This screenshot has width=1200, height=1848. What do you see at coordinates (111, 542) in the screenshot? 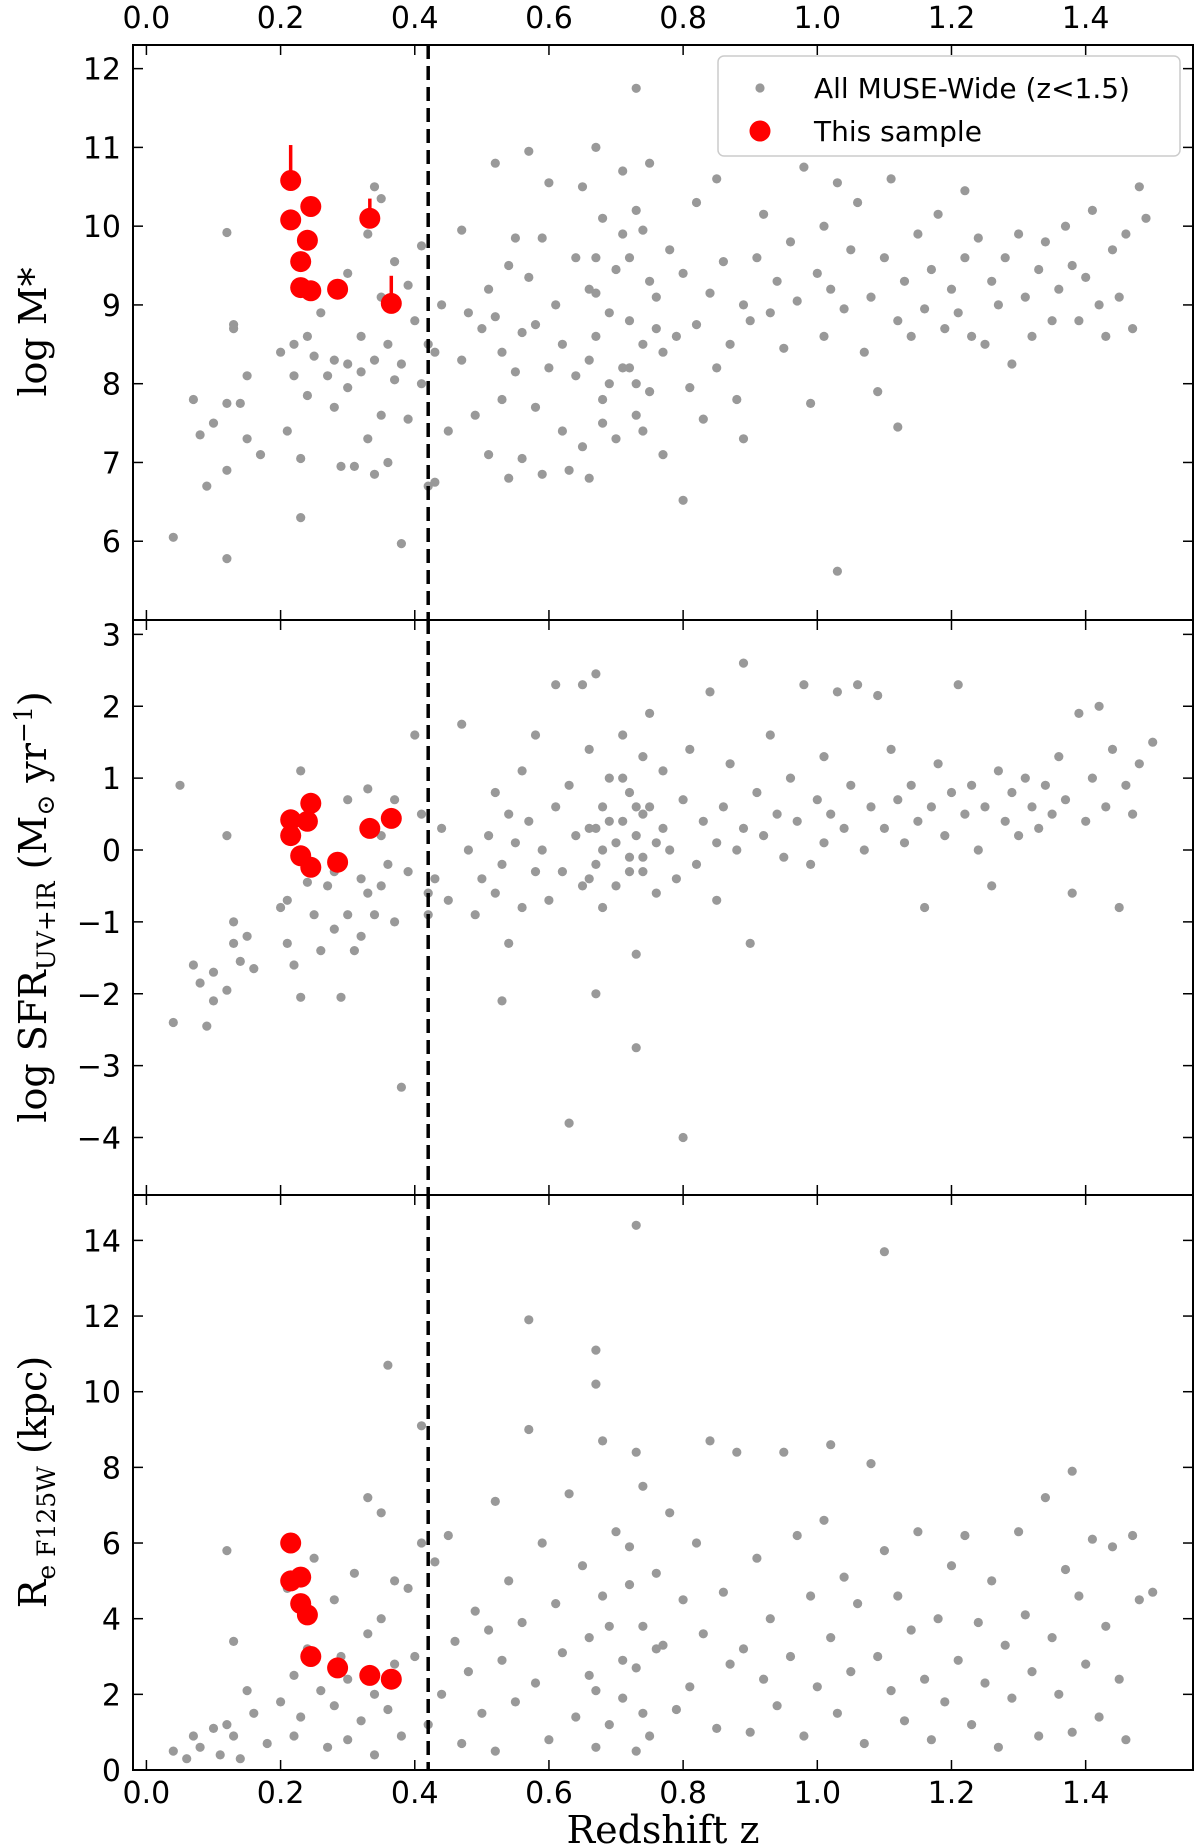
I see `y-tick-label: 6` at bounding box center [111, 542].